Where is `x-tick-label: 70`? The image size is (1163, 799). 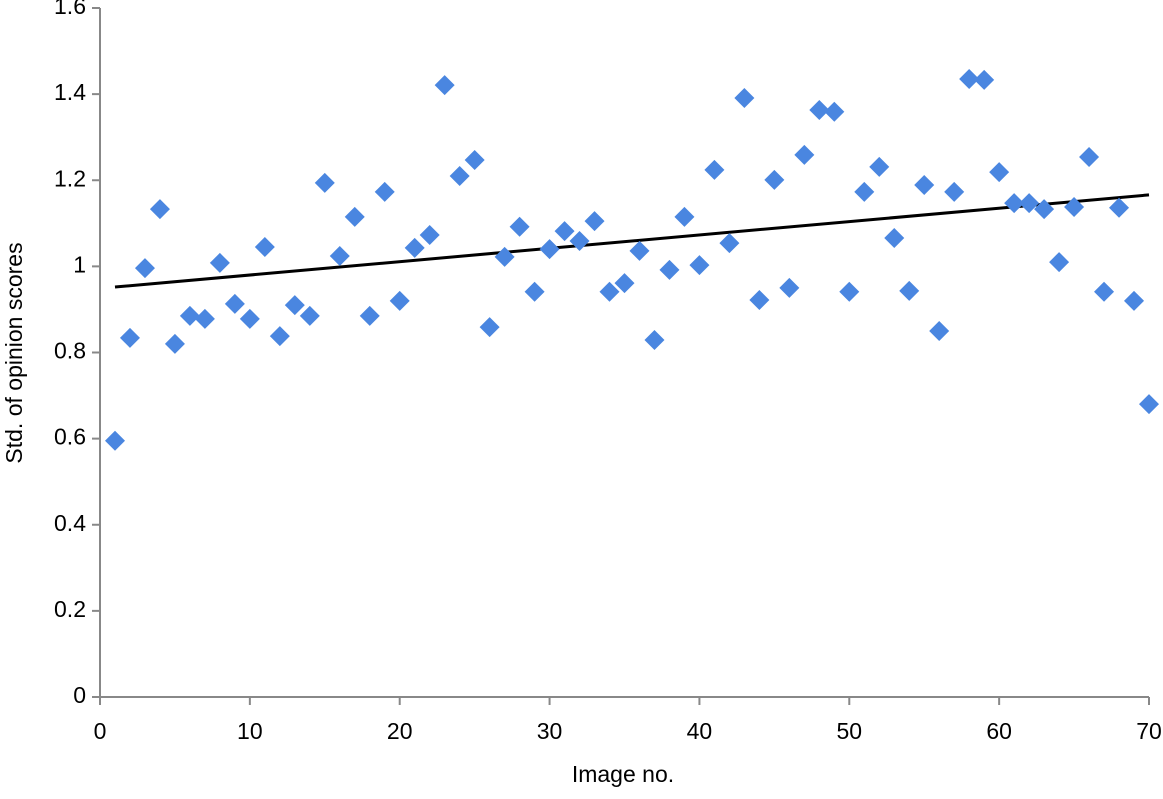
x-tick-label: 70 is located at coordinates (1149, 731).